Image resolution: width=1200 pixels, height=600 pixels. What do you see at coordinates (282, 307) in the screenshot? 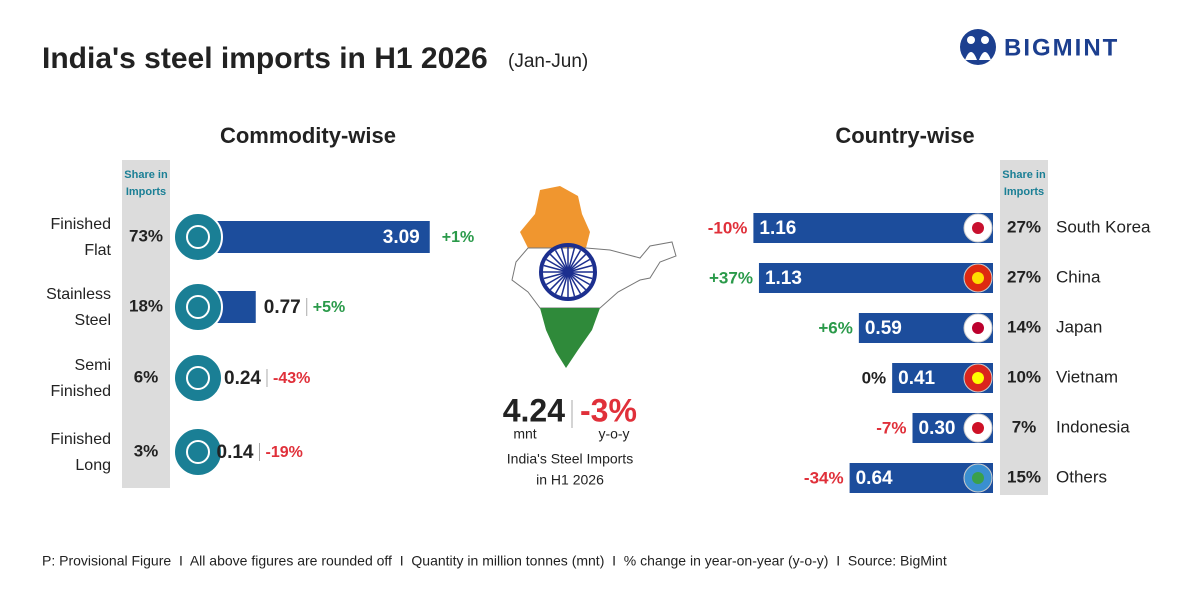
I see `value-label: 0.77` at bounding box center [282, 307].